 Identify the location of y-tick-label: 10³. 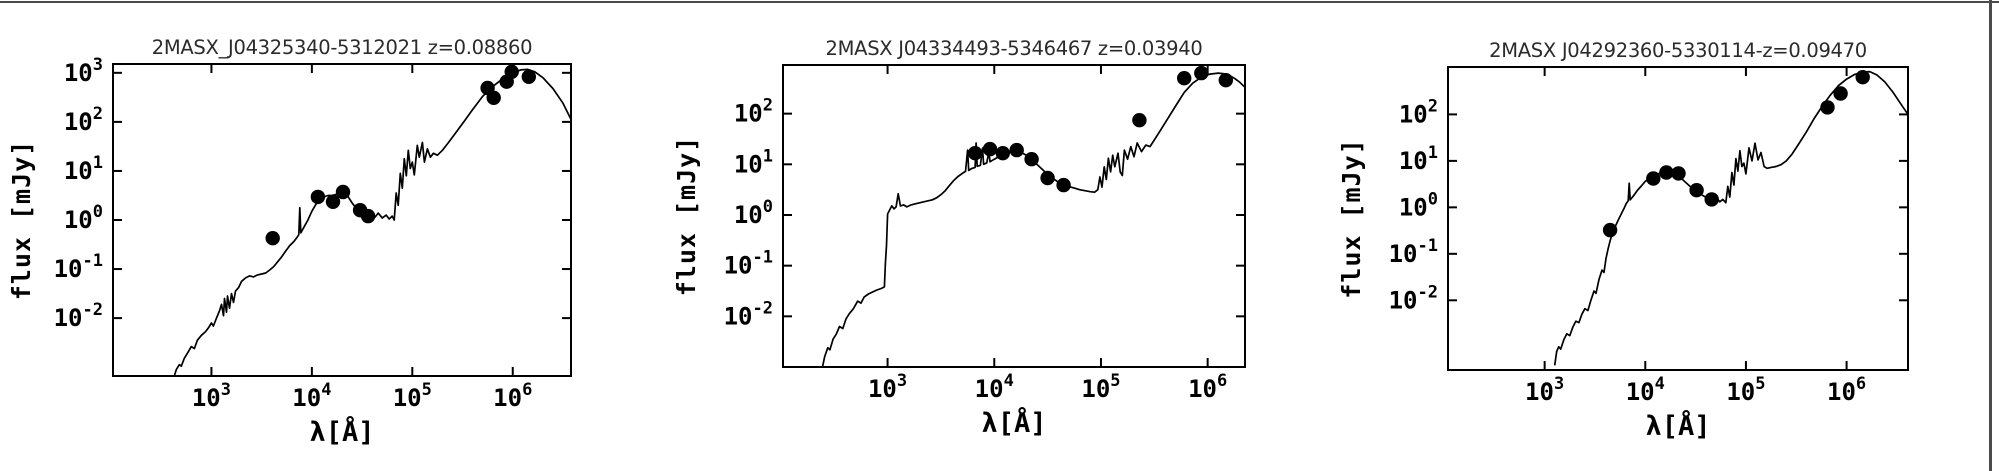
(83, 71).